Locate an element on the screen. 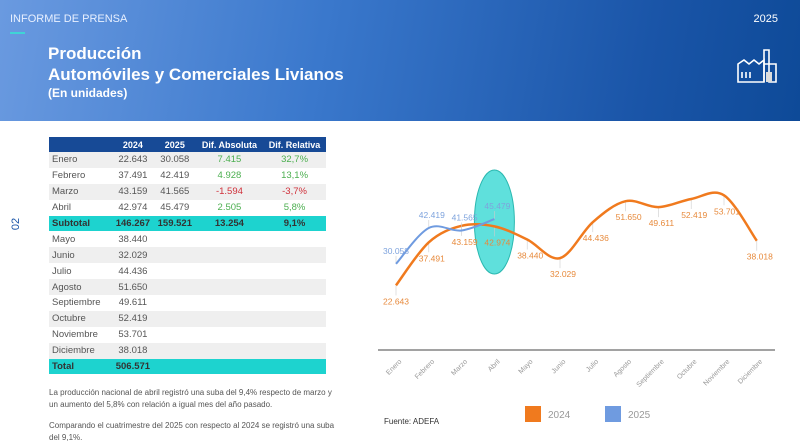 This screenshot has height=444, width=800. x-tick-label: Mayo is located at coordinates (526, 366).